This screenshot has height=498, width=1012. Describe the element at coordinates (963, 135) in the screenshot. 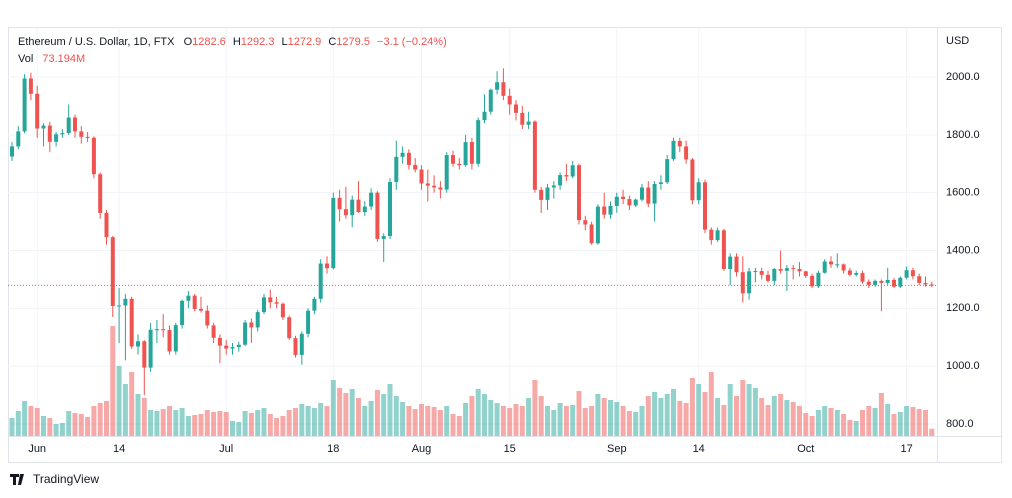

I see `y-tick-label: 1800.0` at that location.